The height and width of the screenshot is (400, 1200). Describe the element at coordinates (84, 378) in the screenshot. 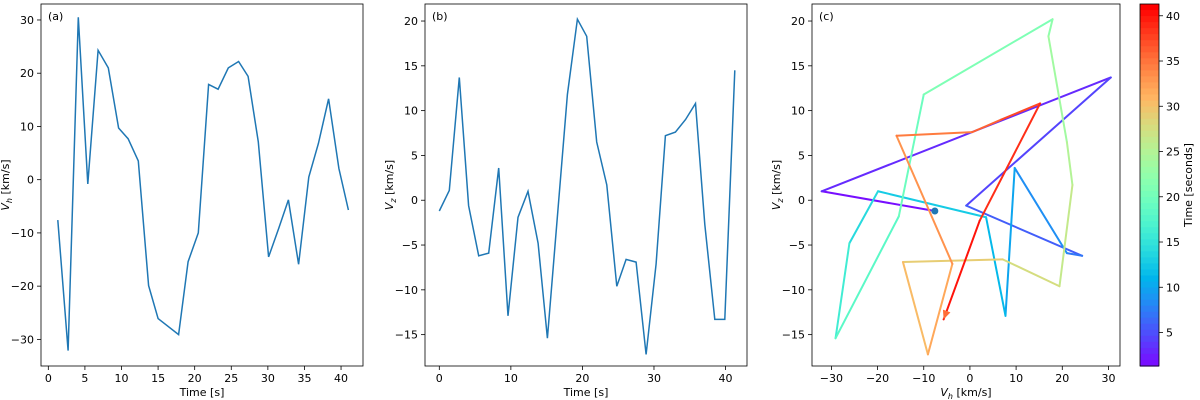

I see `x-tick-label: 5` at that location.